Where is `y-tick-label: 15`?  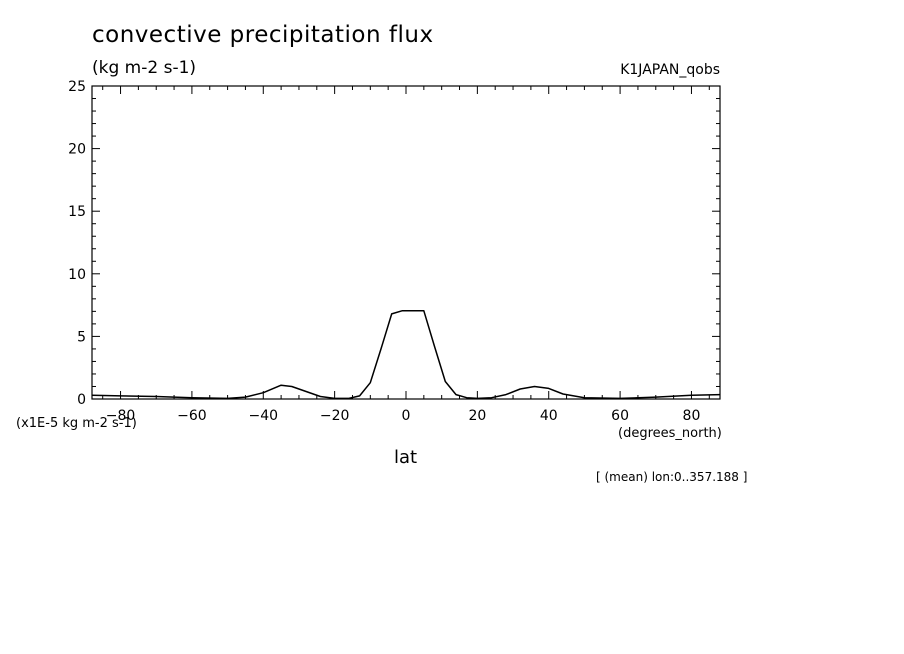
y-tick-label: 15 is located at coordinates (77, 212).